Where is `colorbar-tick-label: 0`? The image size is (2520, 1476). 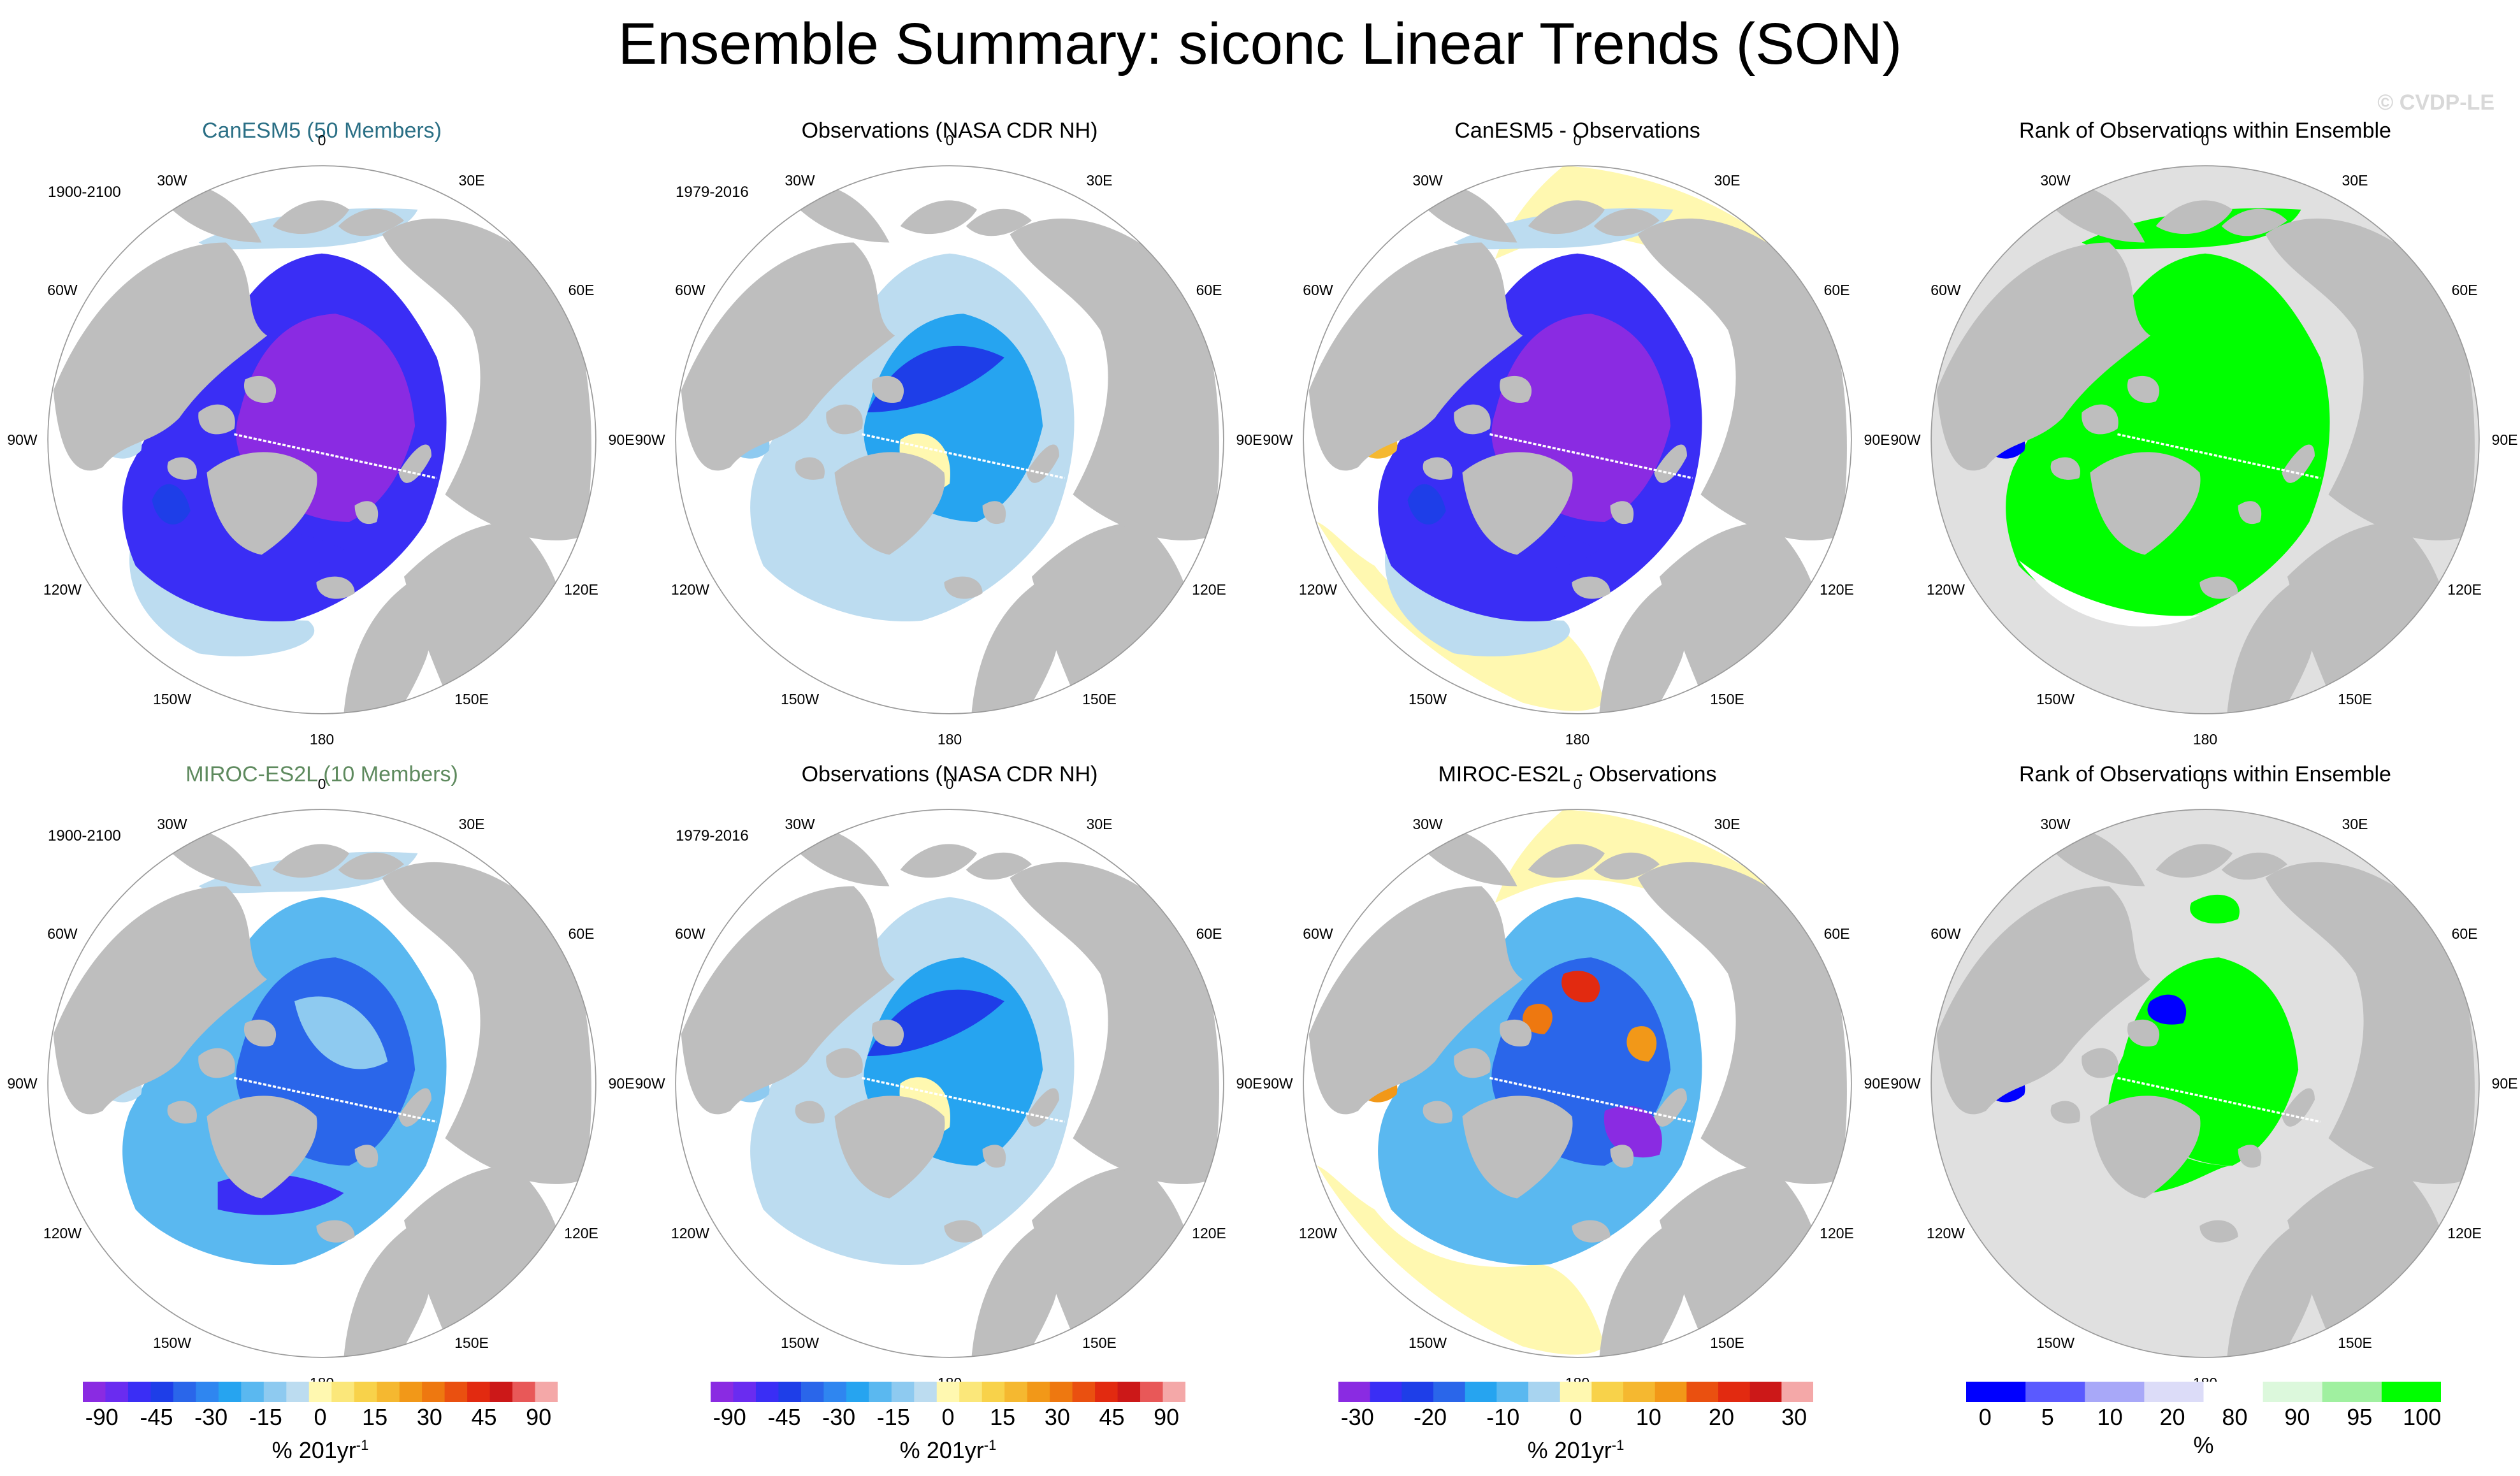
colorbar-tick-label: 0 is located at coordinates (1575, 1417).